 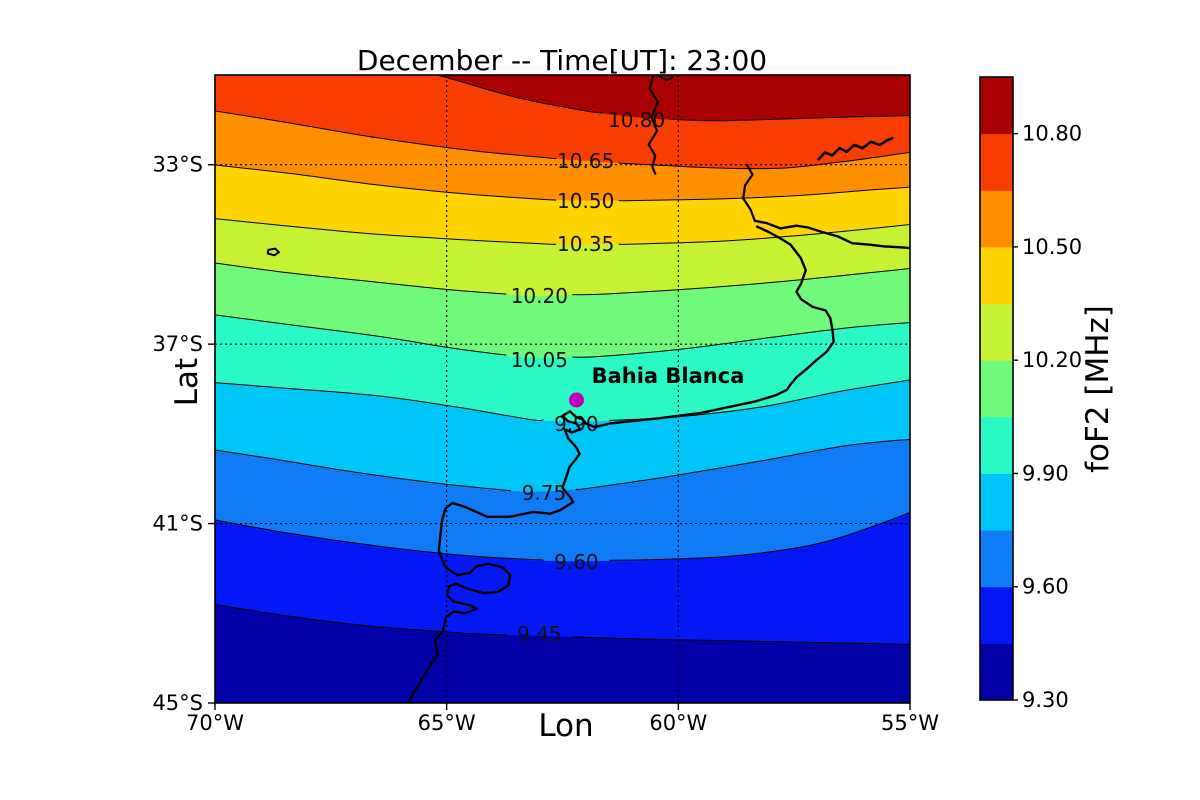 I want to click on x-tick-label: 70°W, so click(x=215, y=723).